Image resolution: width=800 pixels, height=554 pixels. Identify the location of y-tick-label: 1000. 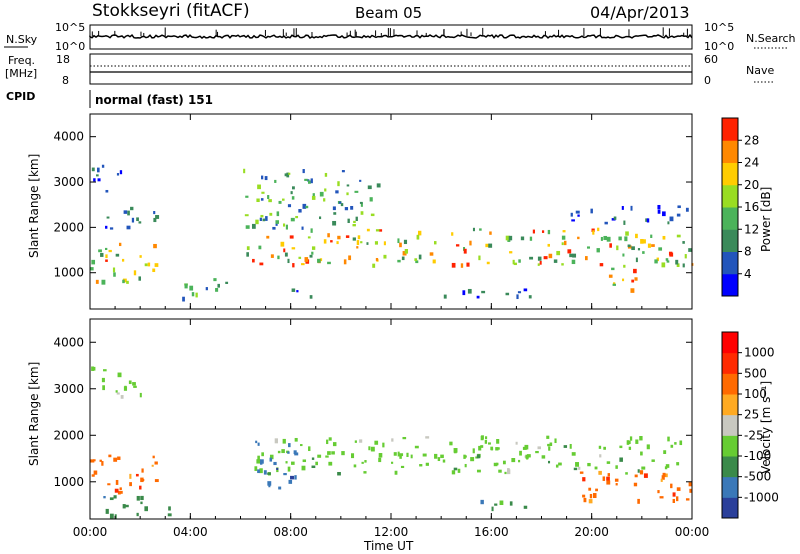
(68, 482).